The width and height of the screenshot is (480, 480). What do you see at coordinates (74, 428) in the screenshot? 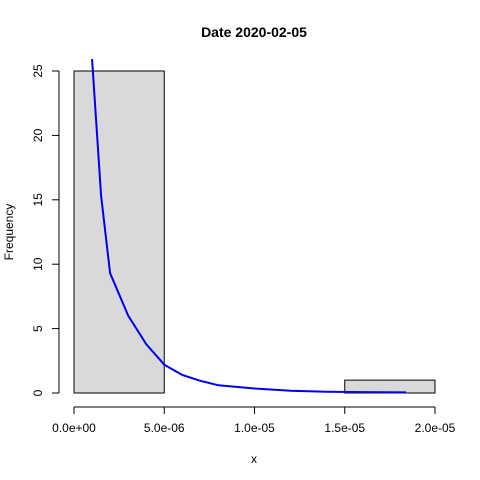
I see `x-tick-label: 0.0e+00` at bounding box center [74, 428].